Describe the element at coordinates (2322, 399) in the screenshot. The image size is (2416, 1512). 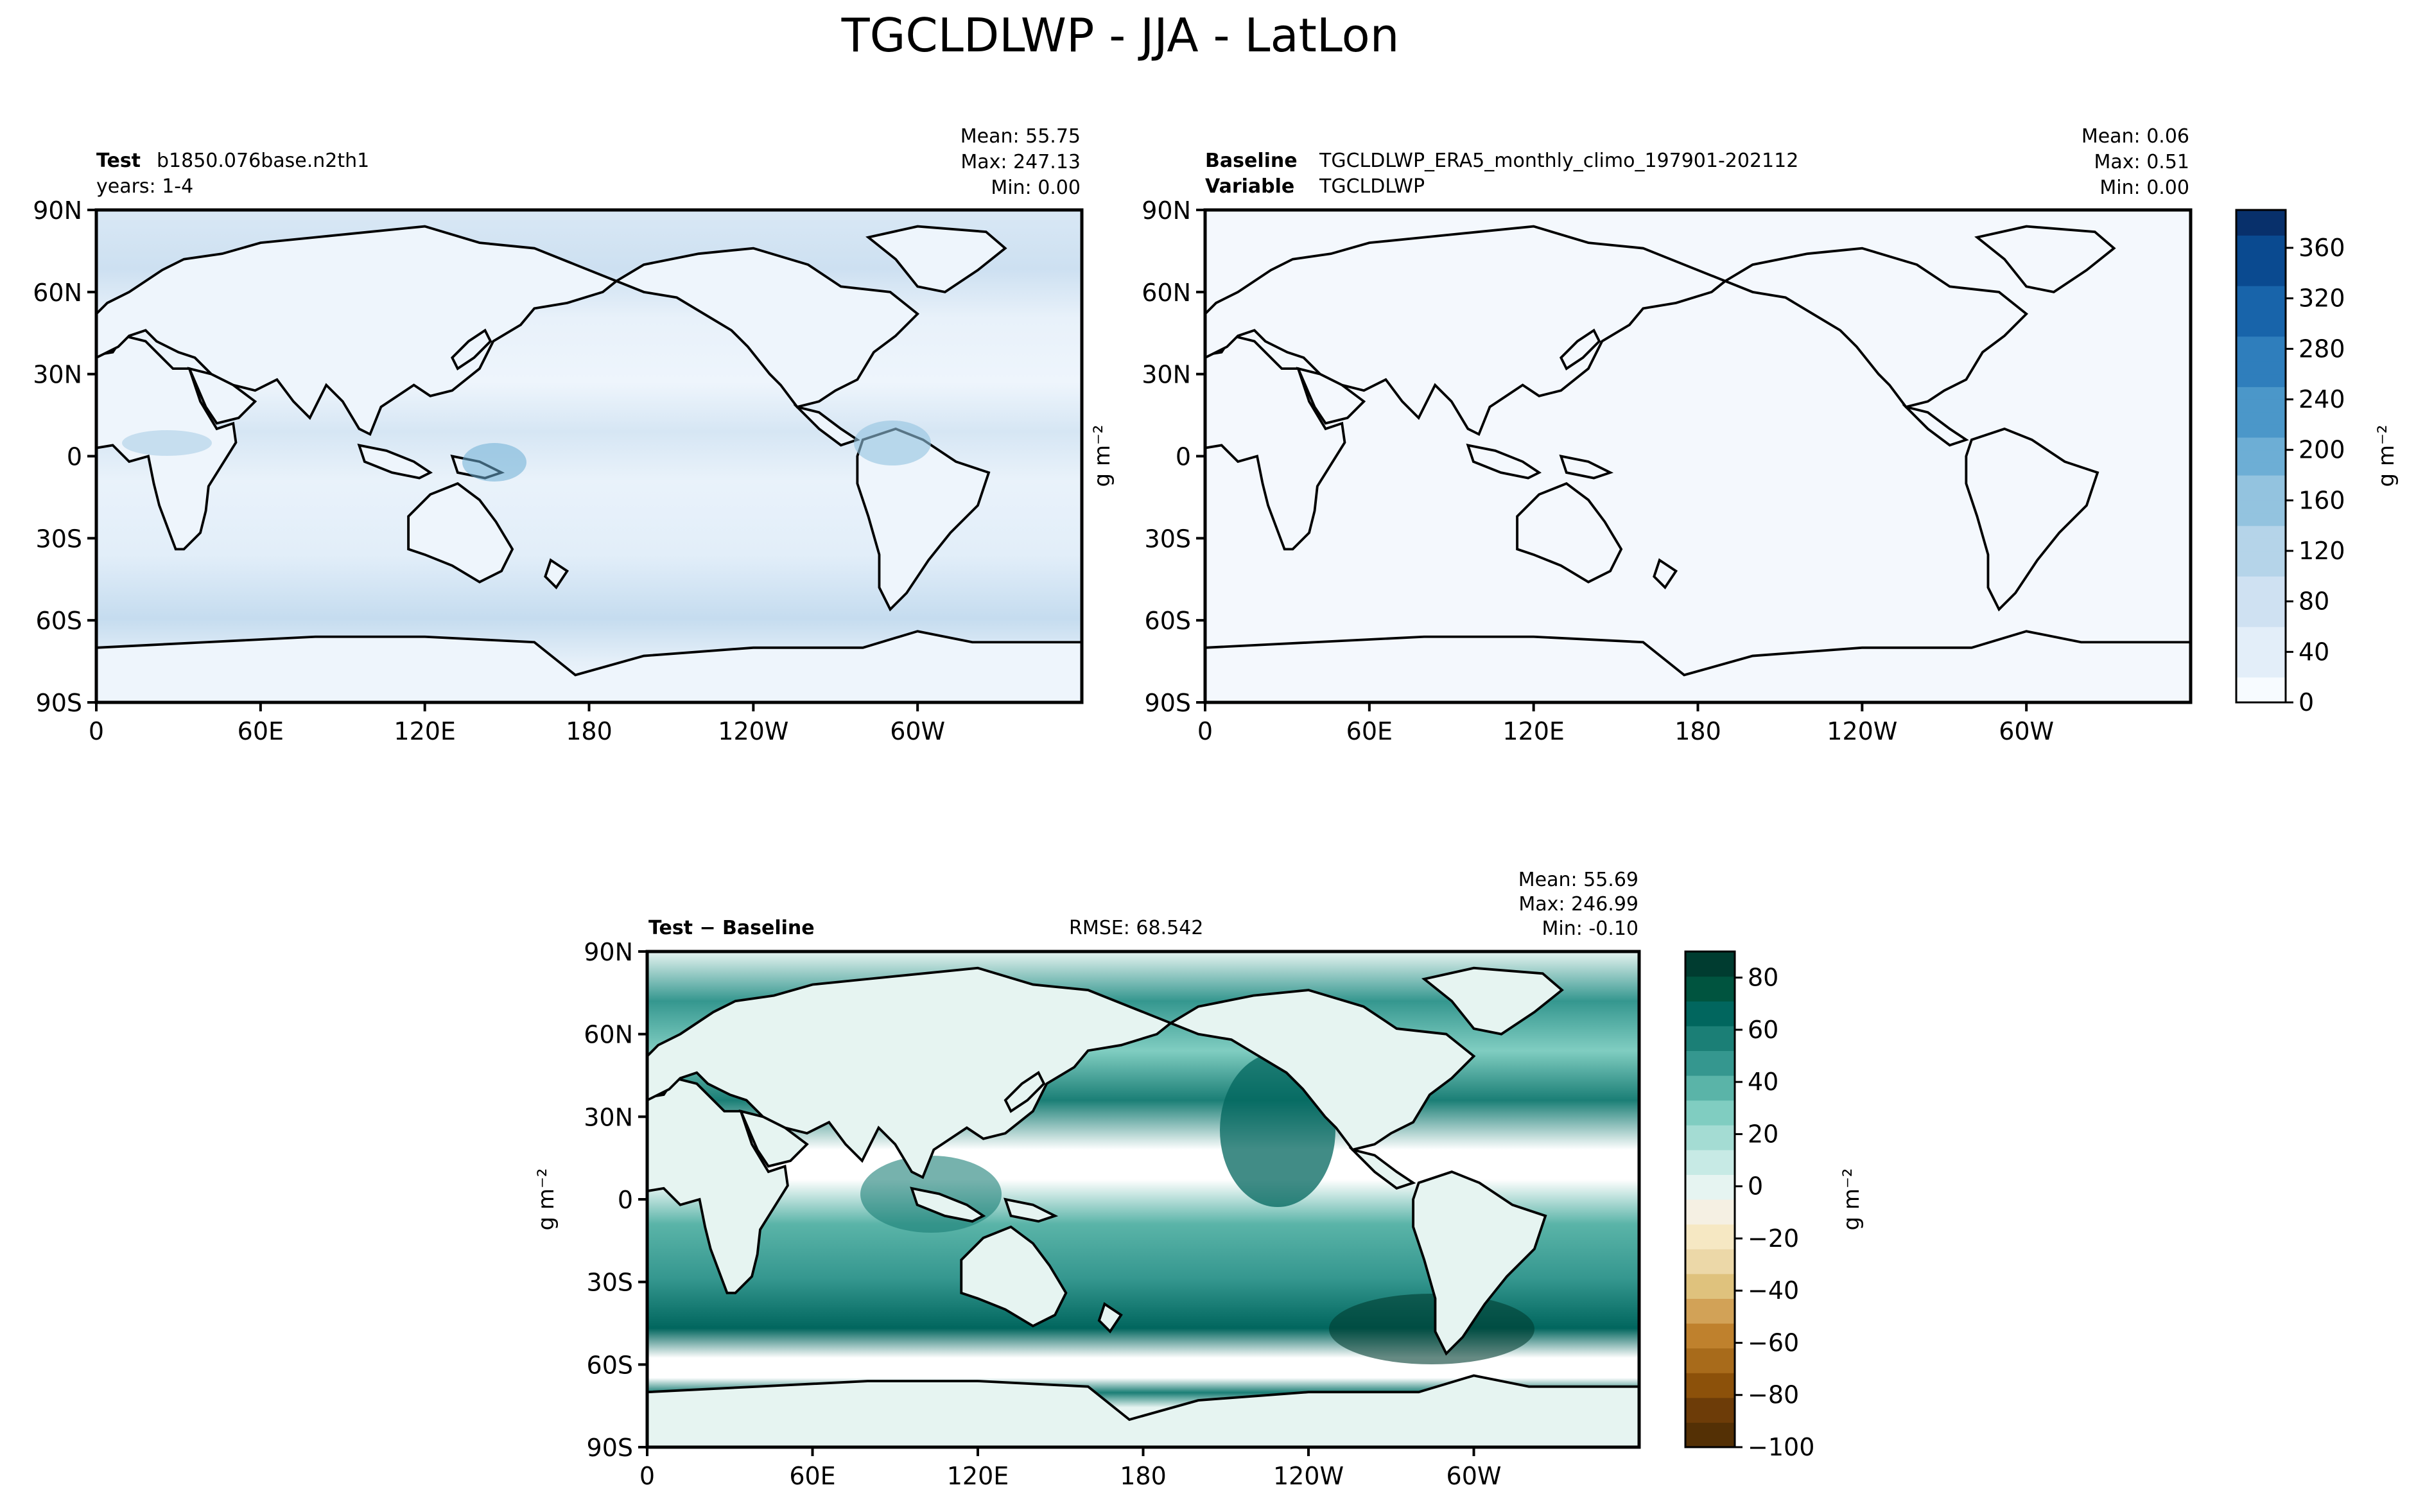
I see `colorbar-blues-tick-label: 240` at that location.